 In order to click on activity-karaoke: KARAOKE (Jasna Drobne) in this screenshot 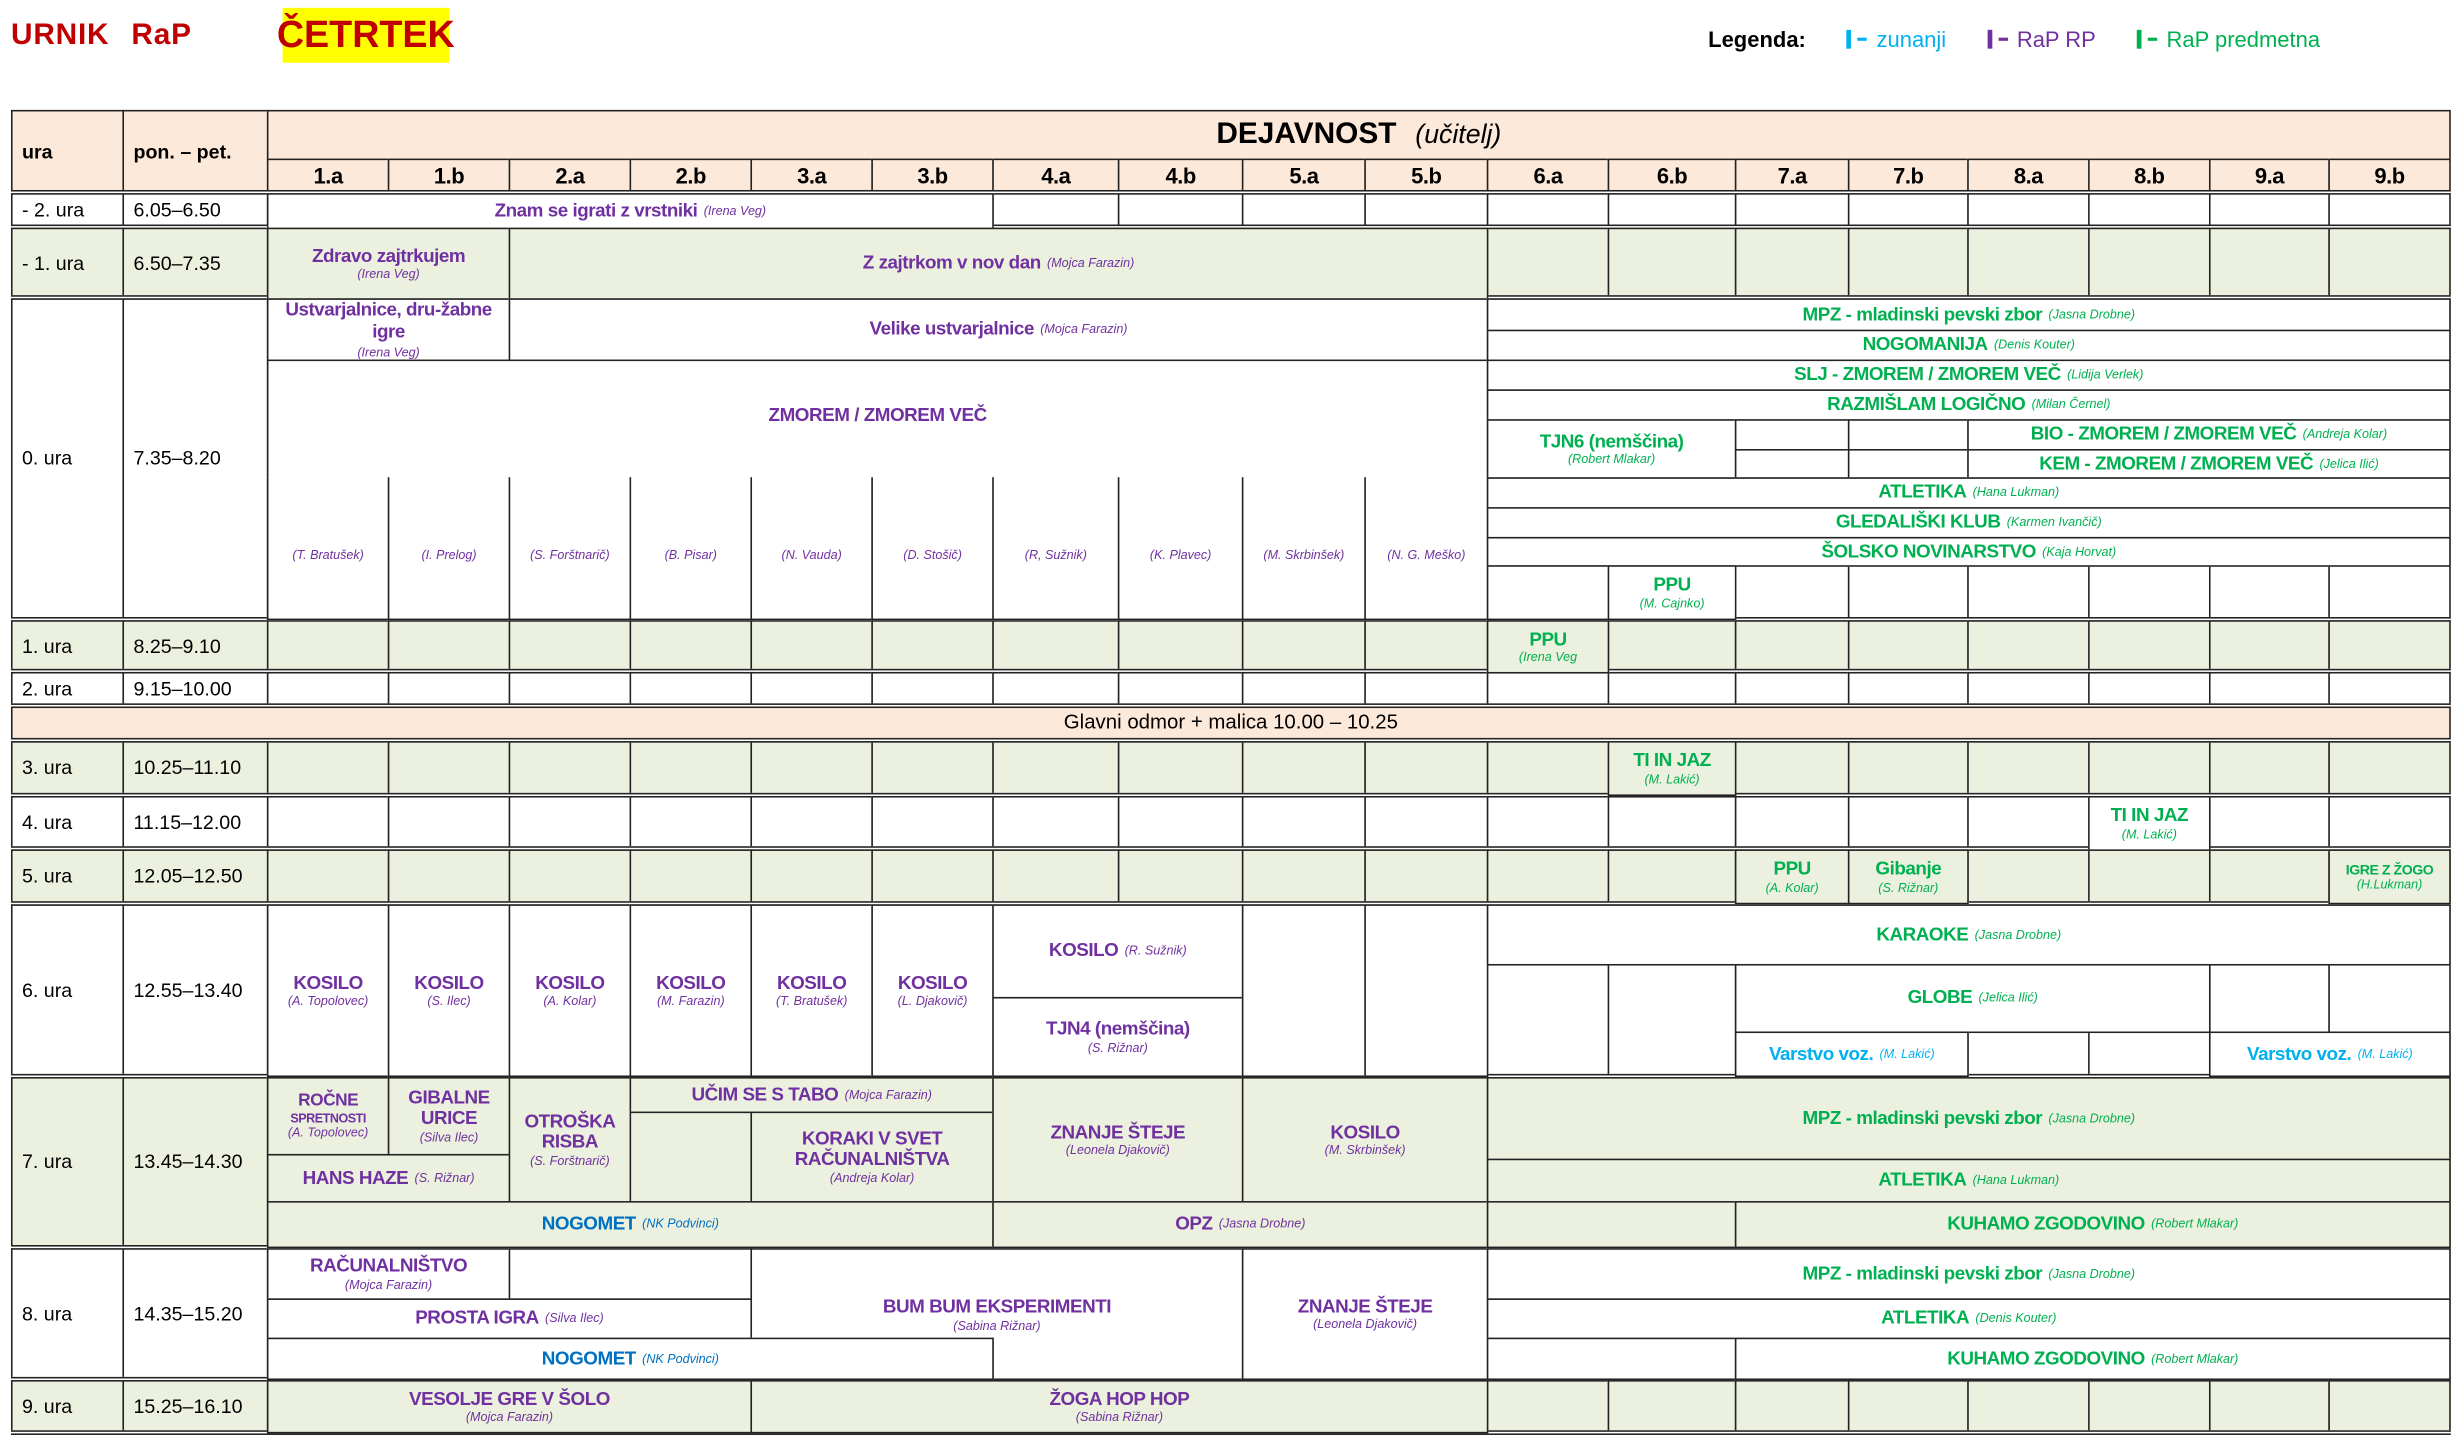, I will do `click(1968, 935)`.